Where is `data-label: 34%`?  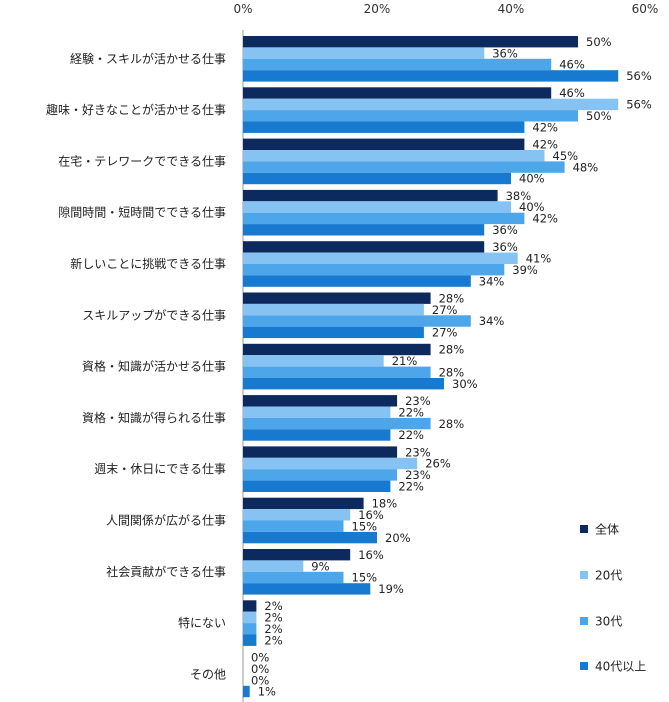
data-label: 34% is located at coordinates (492, 321).